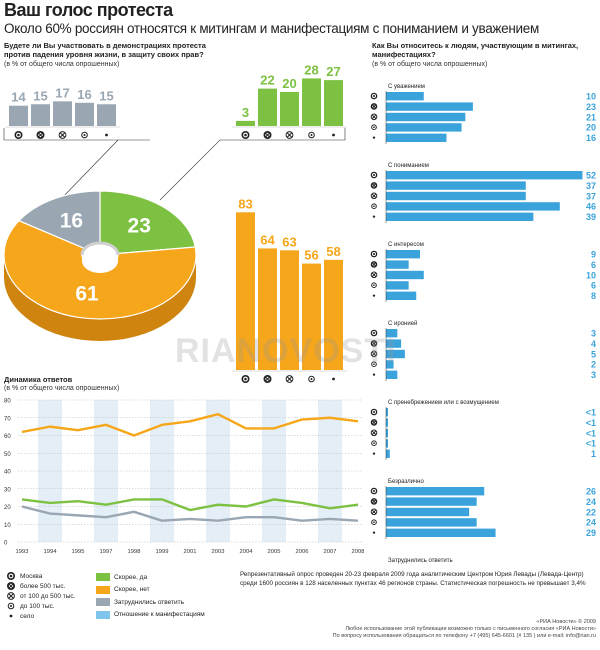 The height and width of the screenshot is (650, 600). I want to click on settlement-legend-item-4: село, so click(40, 616).